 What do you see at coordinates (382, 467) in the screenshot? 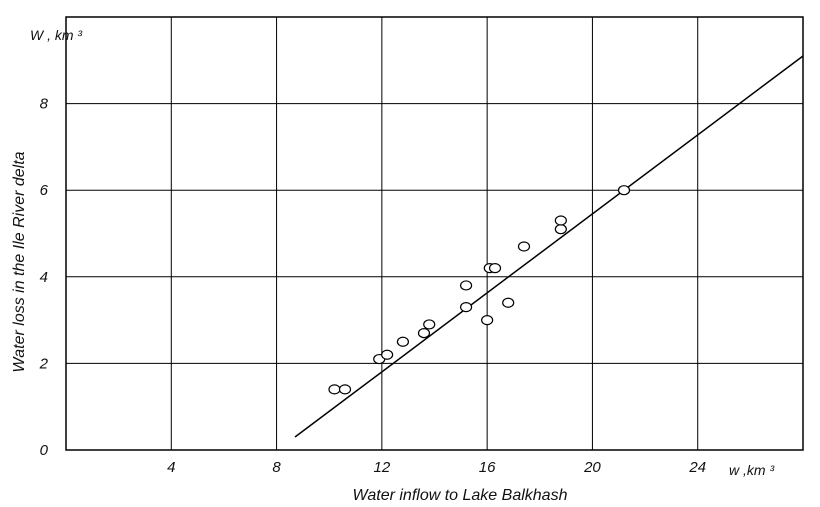
I see `x-tick-label: 12` at bounding box center [382, 467].